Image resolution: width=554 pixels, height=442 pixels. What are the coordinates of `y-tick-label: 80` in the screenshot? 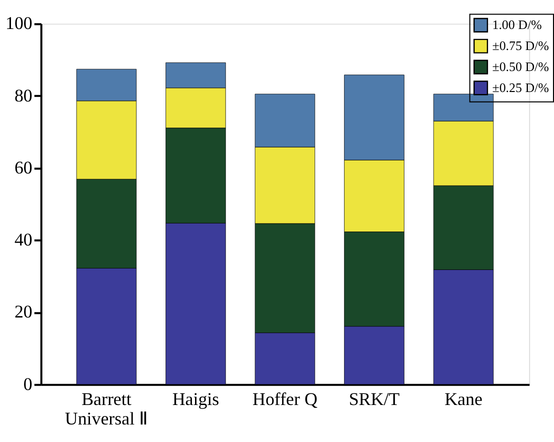 It's located at (23, 95).